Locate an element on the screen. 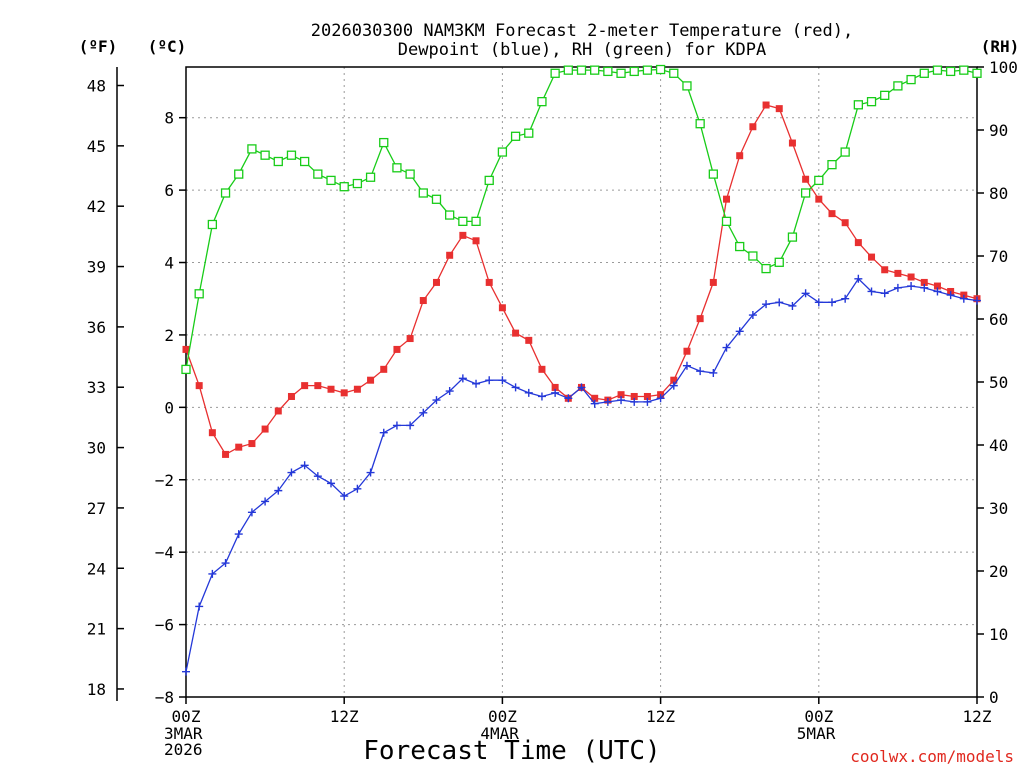 Image resolution: width=1024 pixels, height=768 pixels. rh-tick-label: 40 is located at coordinates (998, 445).